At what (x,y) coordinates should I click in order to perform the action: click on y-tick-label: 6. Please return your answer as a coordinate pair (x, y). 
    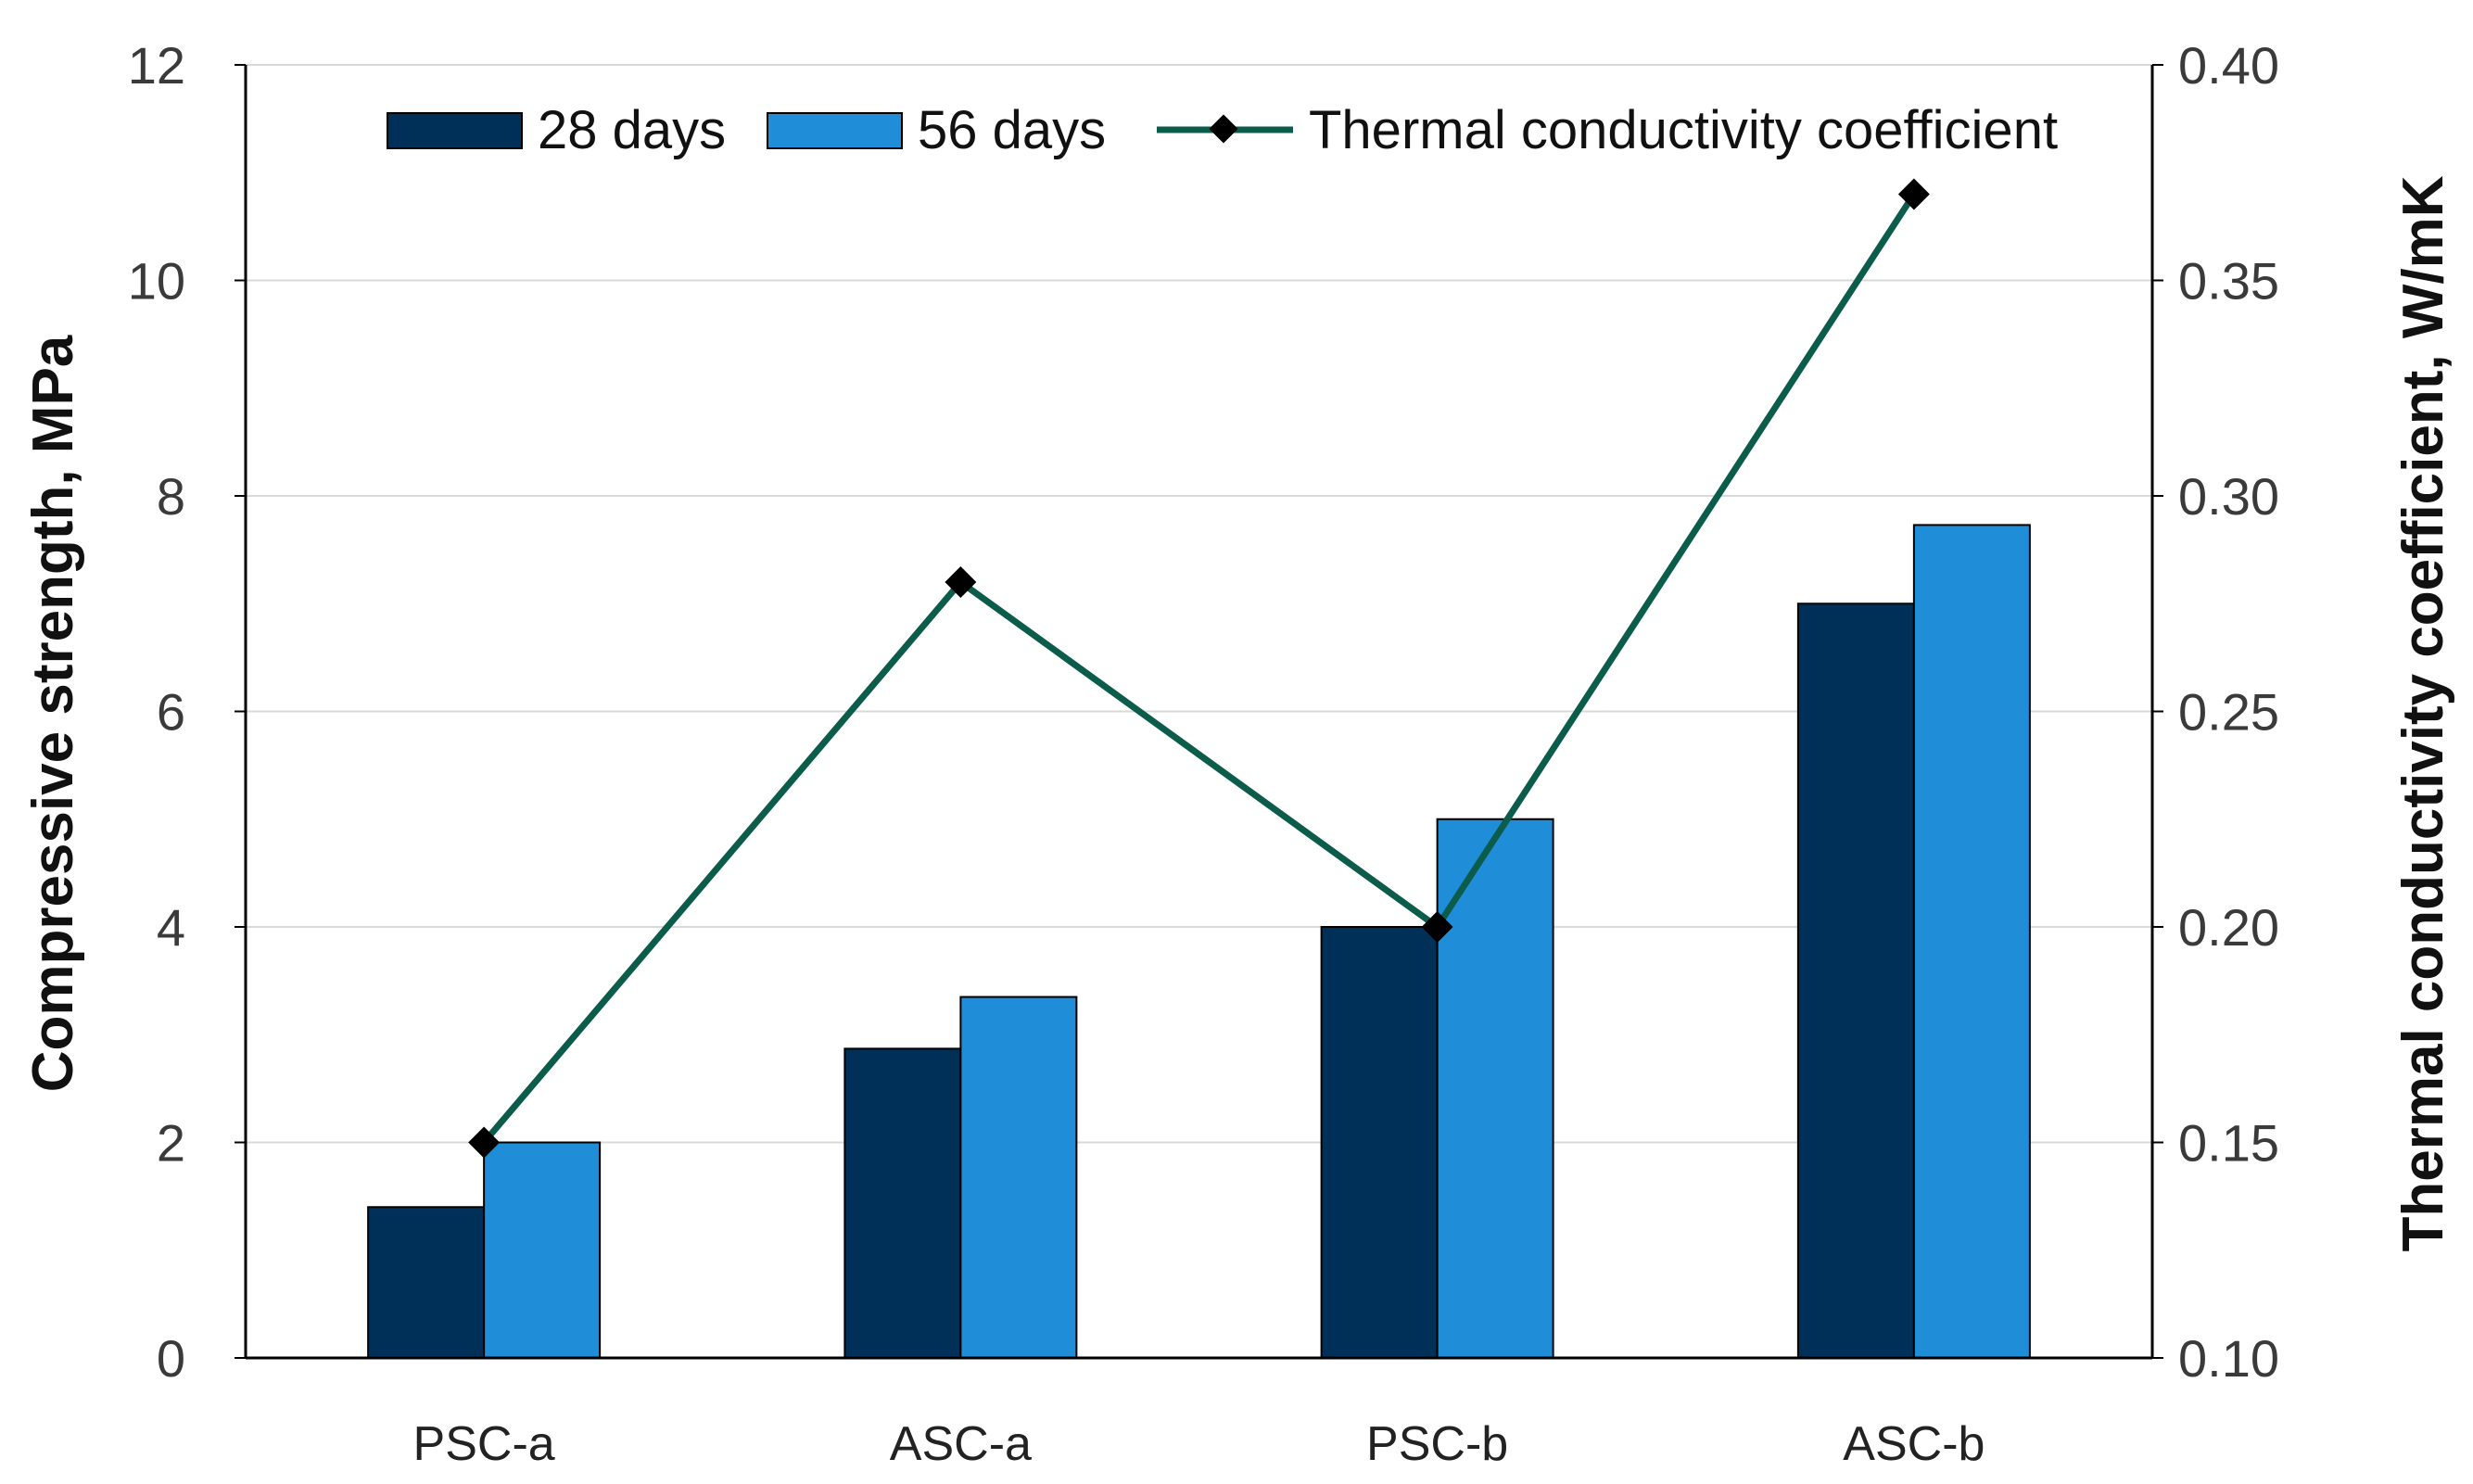
    Looking at the image, I should click on (171, 712).